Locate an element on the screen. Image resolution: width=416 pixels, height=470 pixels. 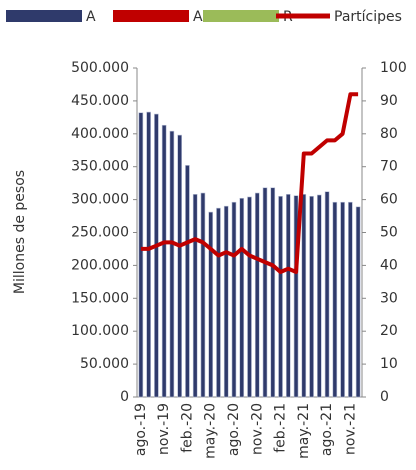
x-tick-label: may.-21 is located at coordinates (304, 431).